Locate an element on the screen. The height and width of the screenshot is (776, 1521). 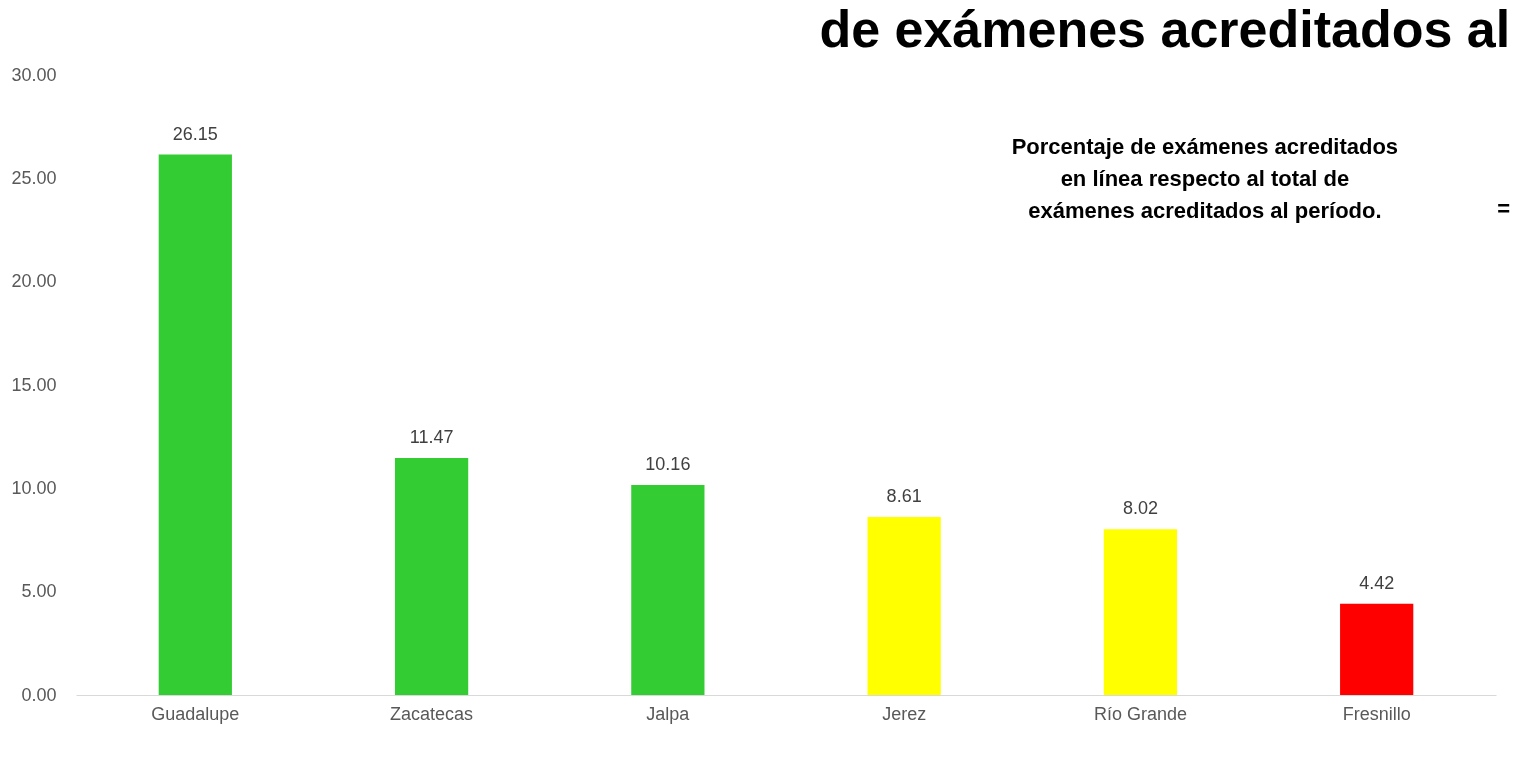
data-label: 11.47 is located at coordinates (431, 436).